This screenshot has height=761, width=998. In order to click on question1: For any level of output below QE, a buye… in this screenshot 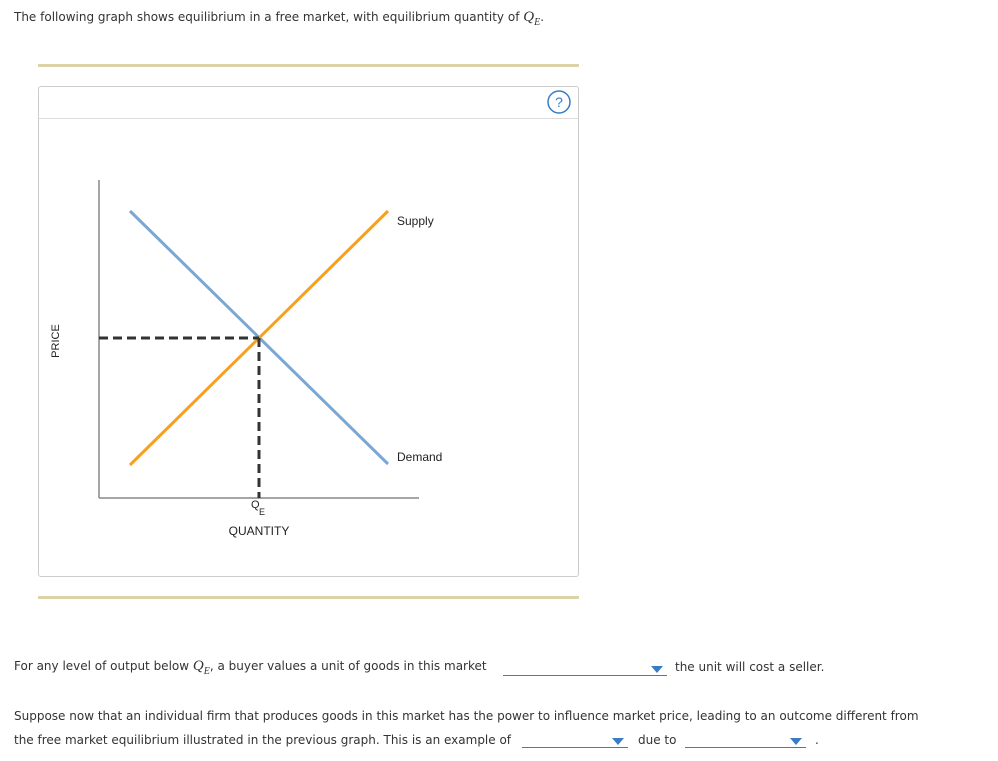, I will do `click(250, 669)`.